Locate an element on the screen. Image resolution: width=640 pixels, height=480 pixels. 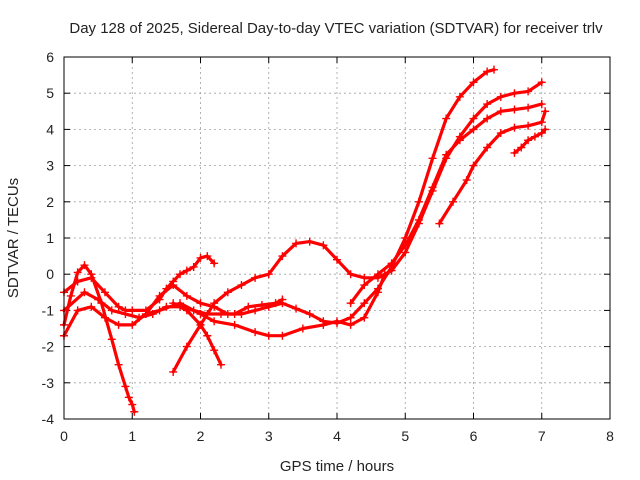
y-tick-label: 0 is located at coordinates (50, 274).